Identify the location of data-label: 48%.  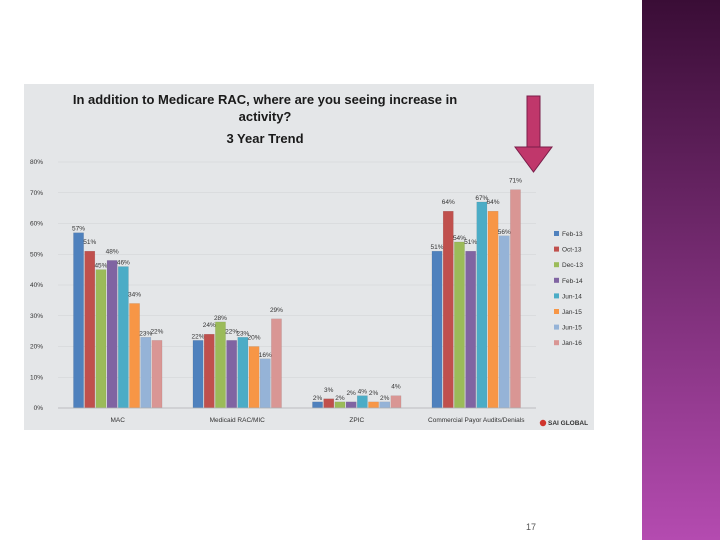
(112, 251).